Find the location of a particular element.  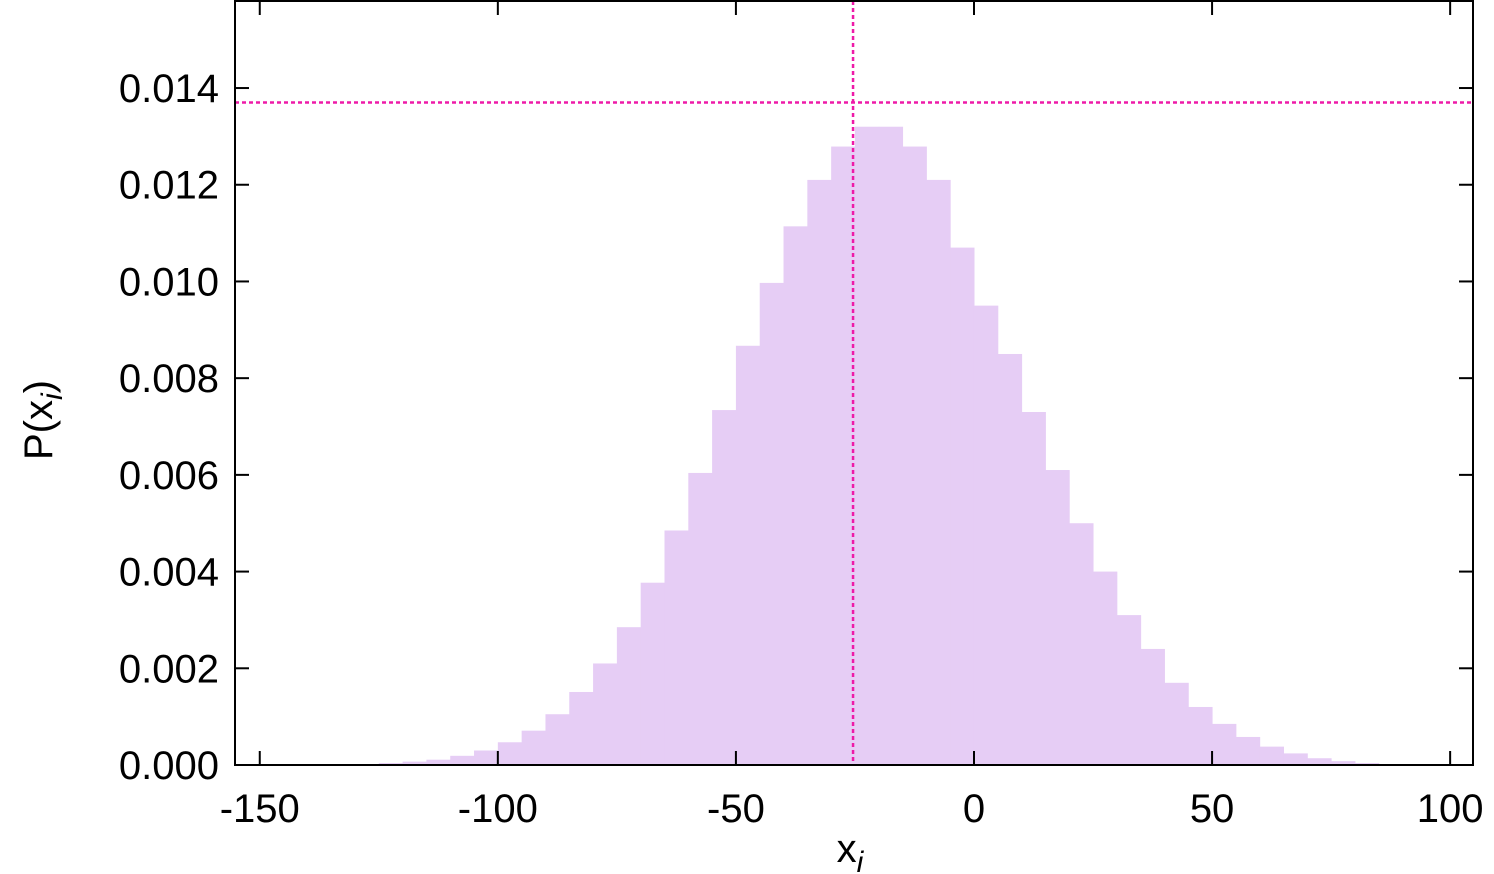

x-label-sub: i is located at coordinates (861, 860).